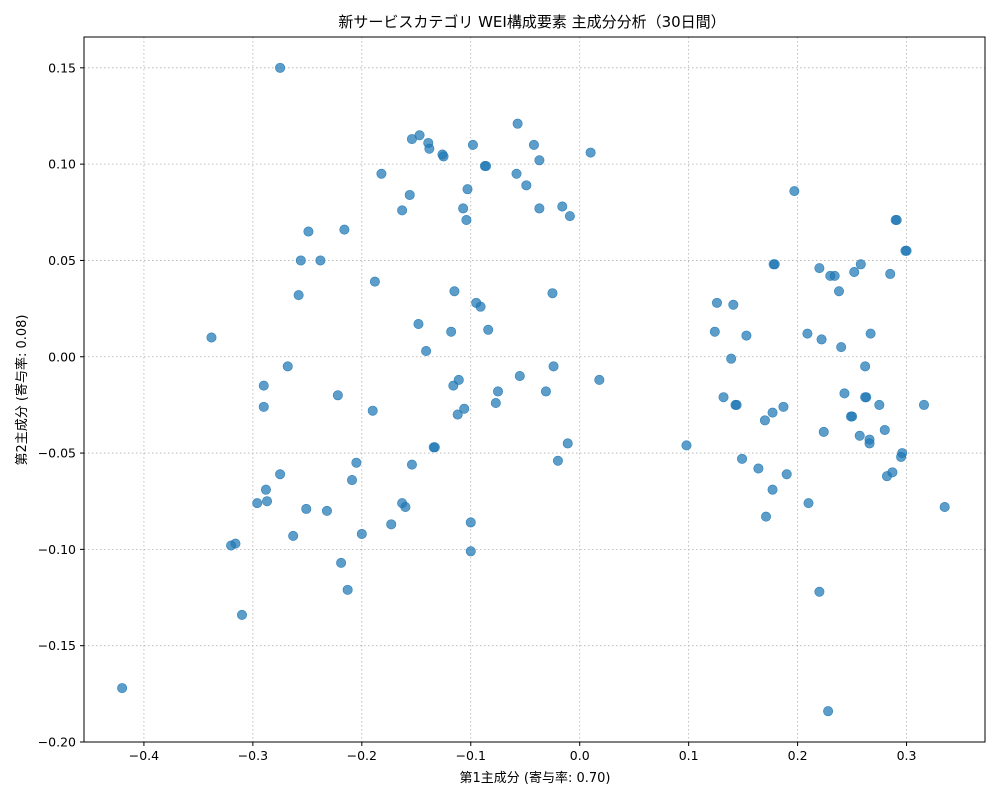  I want to click on y-tick-label: 0.15, so click(62, 67).